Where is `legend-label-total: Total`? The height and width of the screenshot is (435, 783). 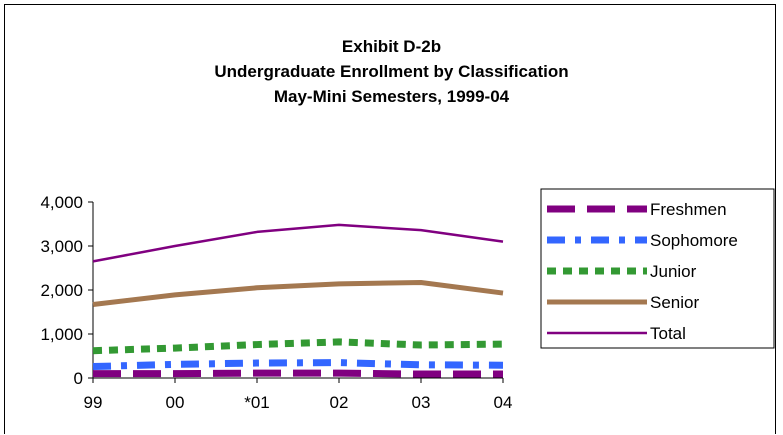
legend-label-total: Total is located at coordinates (668, 333).